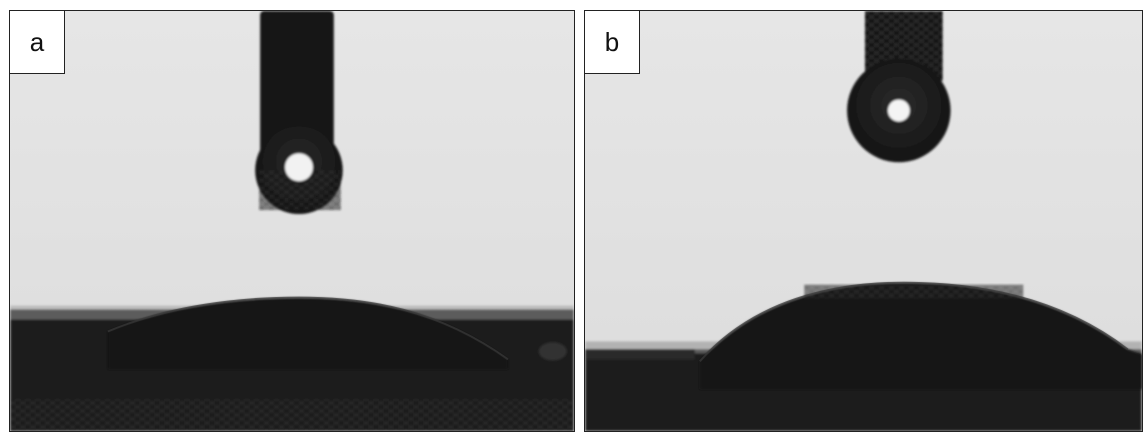 The width and height of the screenshot is (1143, 432). What do you see at coordinates (920, 336) in the screenshot?
I see `droplet-b` at bounding box center [920, 336].